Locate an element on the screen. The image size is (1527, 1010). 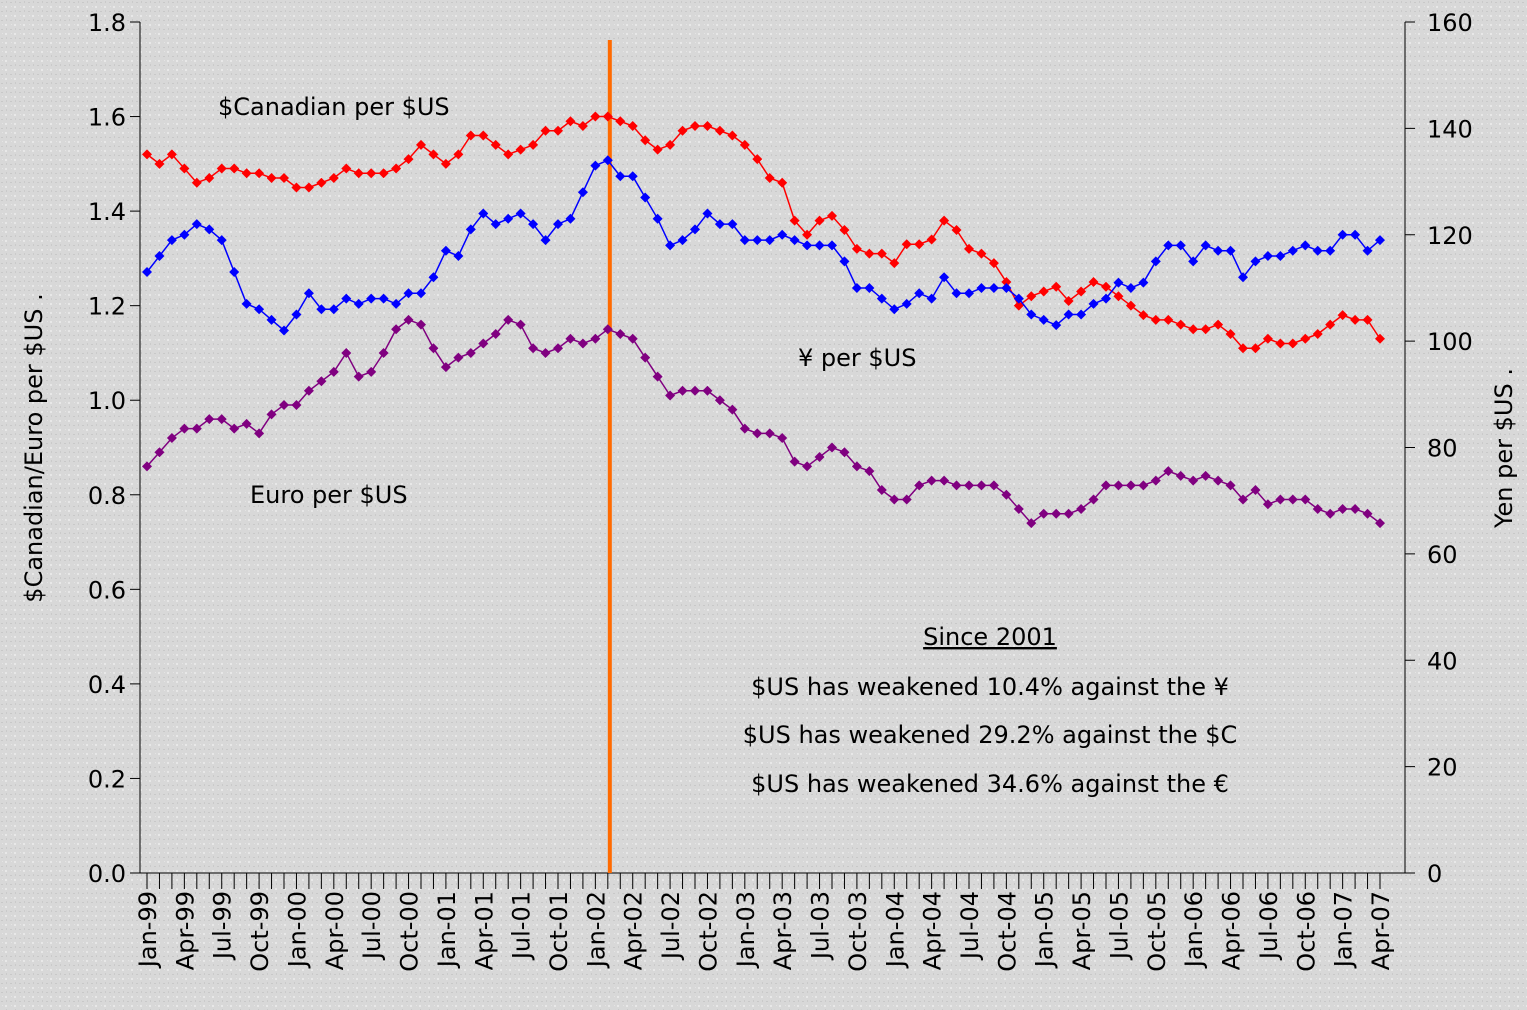
series-label: ¥ per $US is located at coordinates (857, 358).